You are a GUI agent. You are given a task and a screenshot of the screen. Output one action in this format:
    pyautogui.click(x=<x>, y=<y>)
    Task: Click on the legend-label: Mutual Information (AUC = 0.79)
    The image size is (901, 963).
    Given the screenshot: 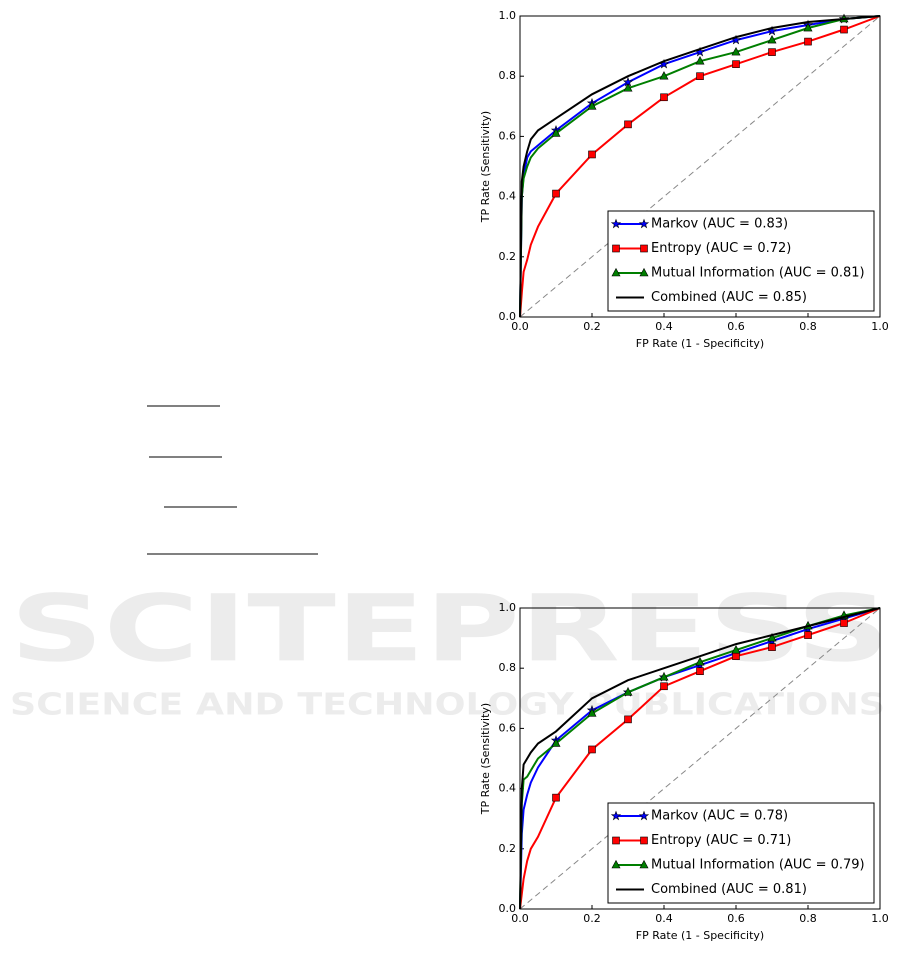 What is the action you would take?
    pyautogui.click(x=758, y=865)
    